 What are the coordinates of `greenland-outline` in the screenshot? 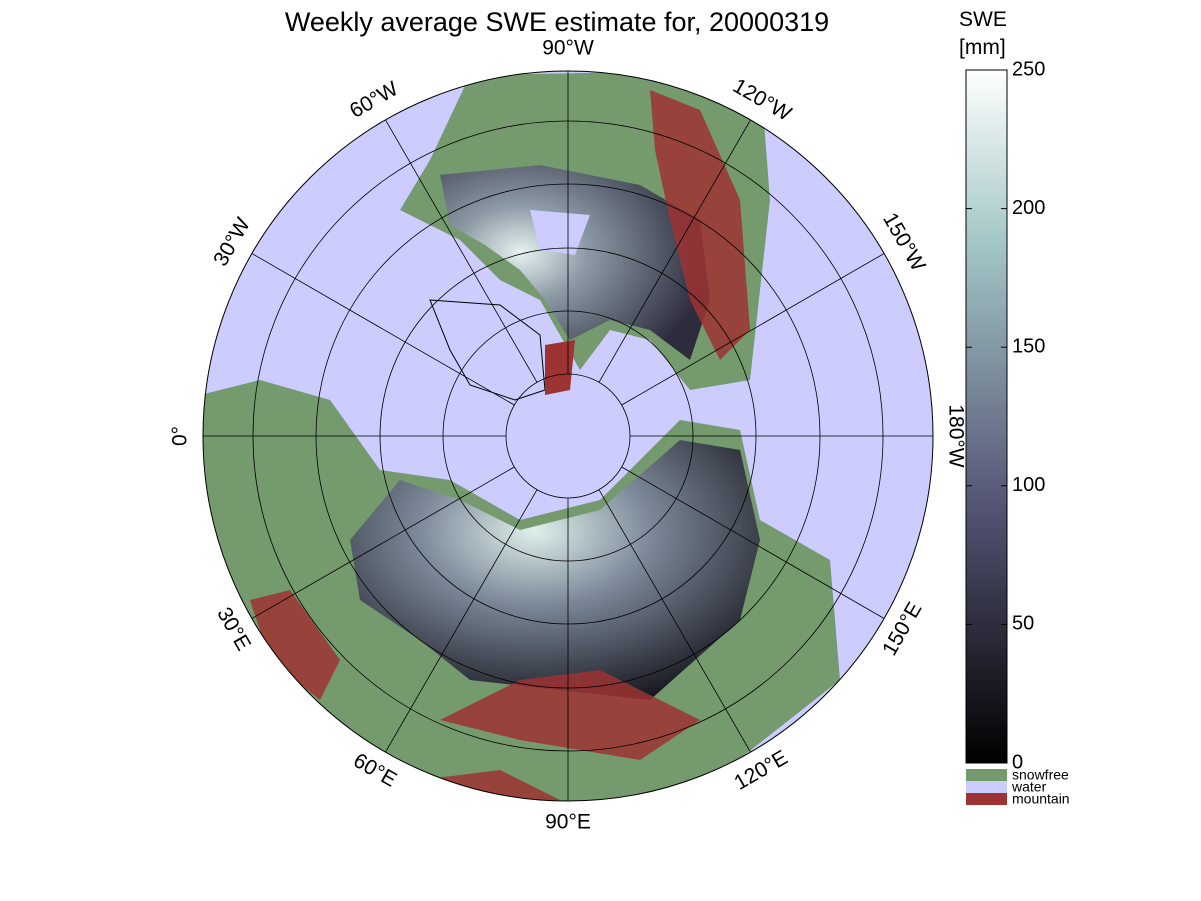 It's located at (487, 350).